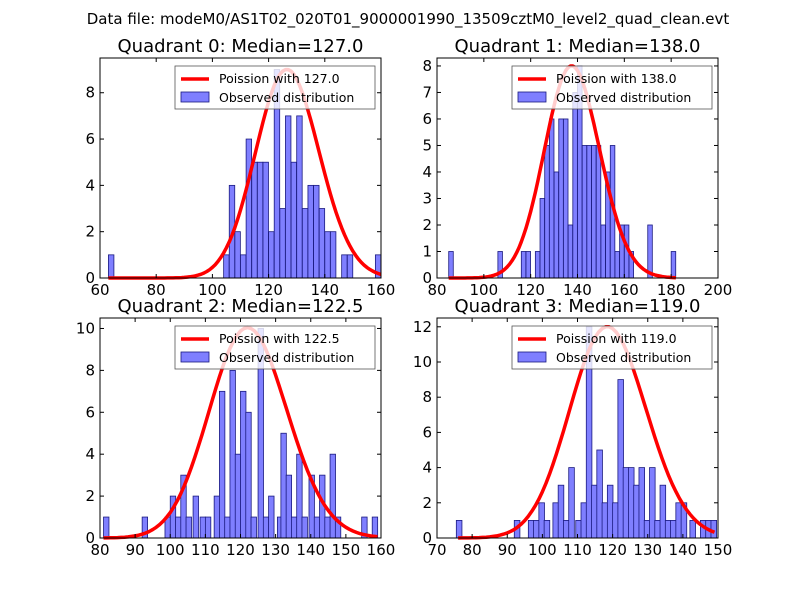 This screenshot has width=800, height=600. Describe the element at coordinates (275, 550) in the screenshot. I see `x-tick-label: 130` at that location.